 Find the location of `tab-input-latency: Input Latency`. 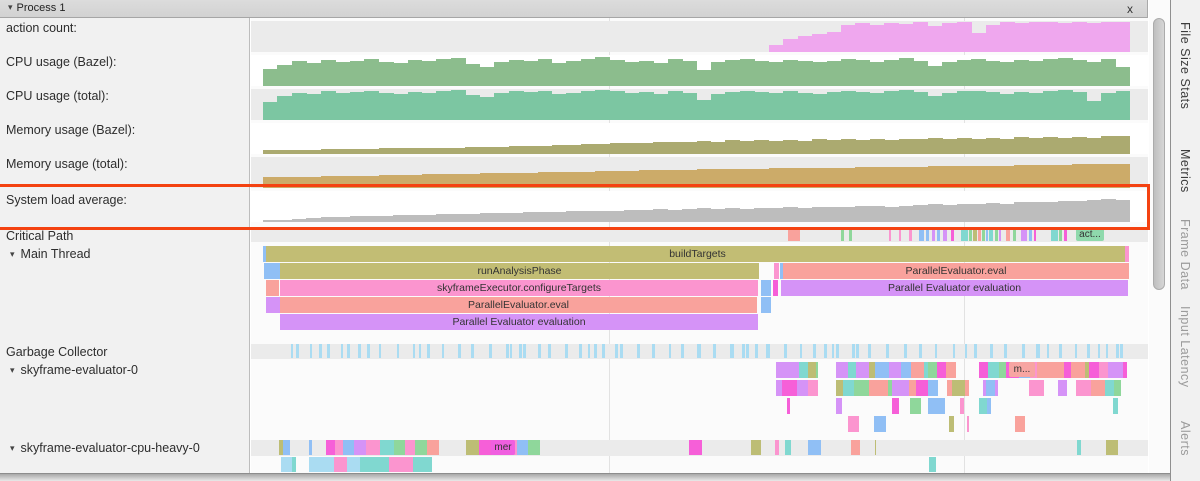

tab-input-latency: Input Latency is located at coordinates (1185, 347).